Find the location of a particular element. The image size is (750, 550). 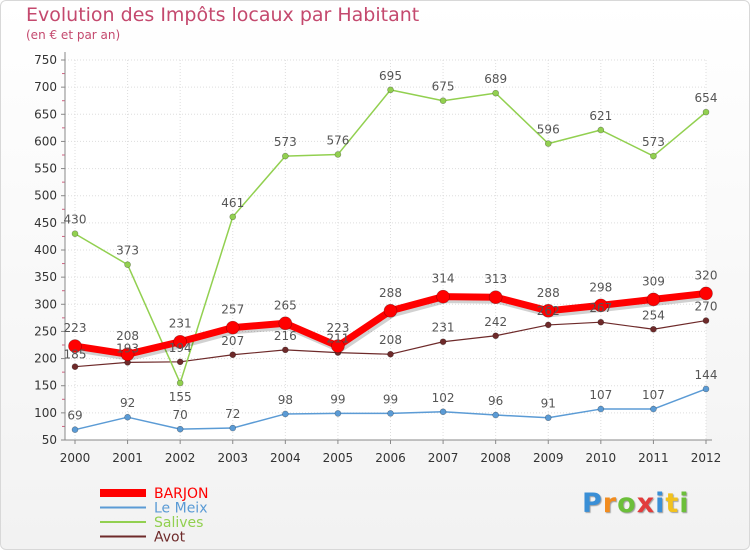

x-tick-label: 2007 is located at coordinates (443, 458).